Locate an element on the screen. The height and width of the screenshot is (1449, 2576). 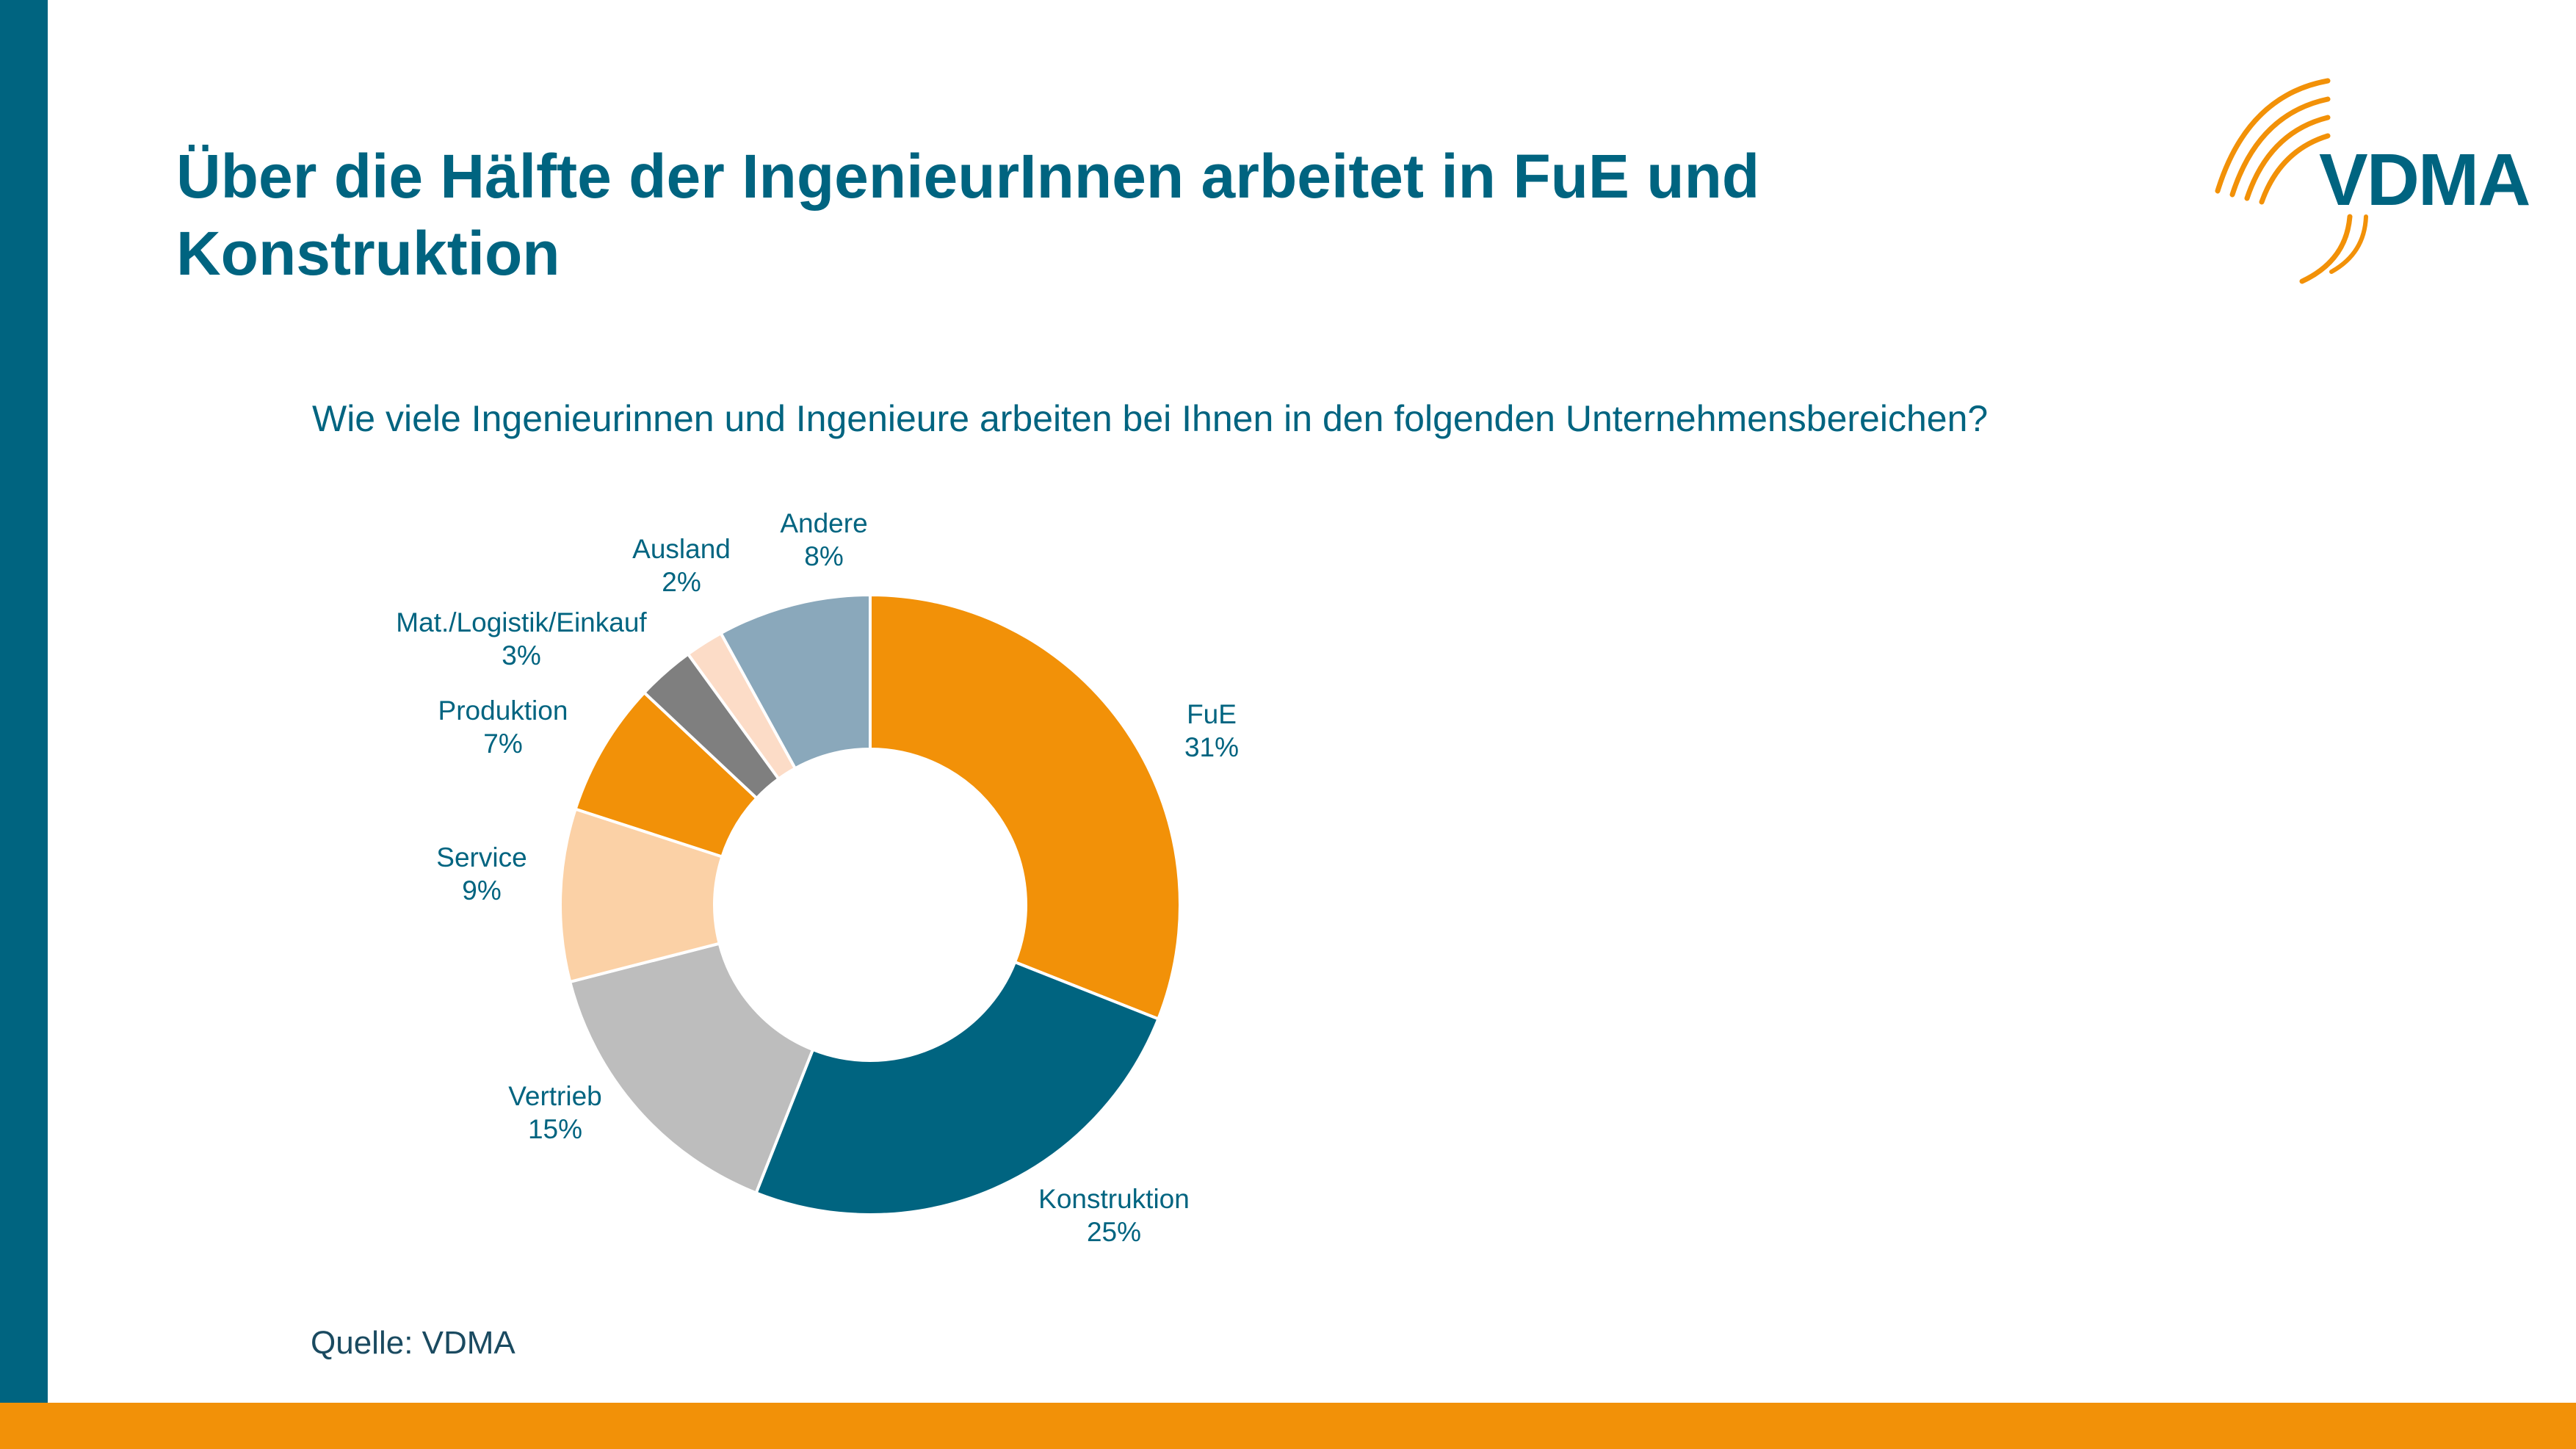
slice-ausland is located at coordinates (741, 706).